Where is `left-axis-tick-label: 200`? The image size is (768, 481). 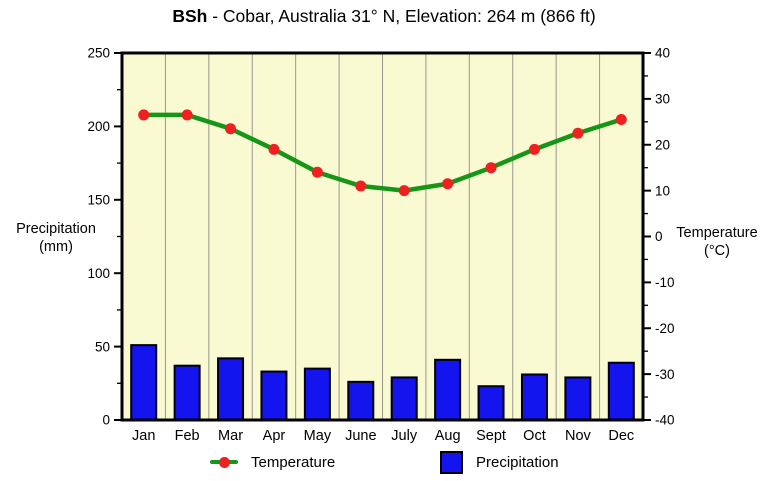 left-axis-tick-label: 200 is located at coordinates (98, 126).